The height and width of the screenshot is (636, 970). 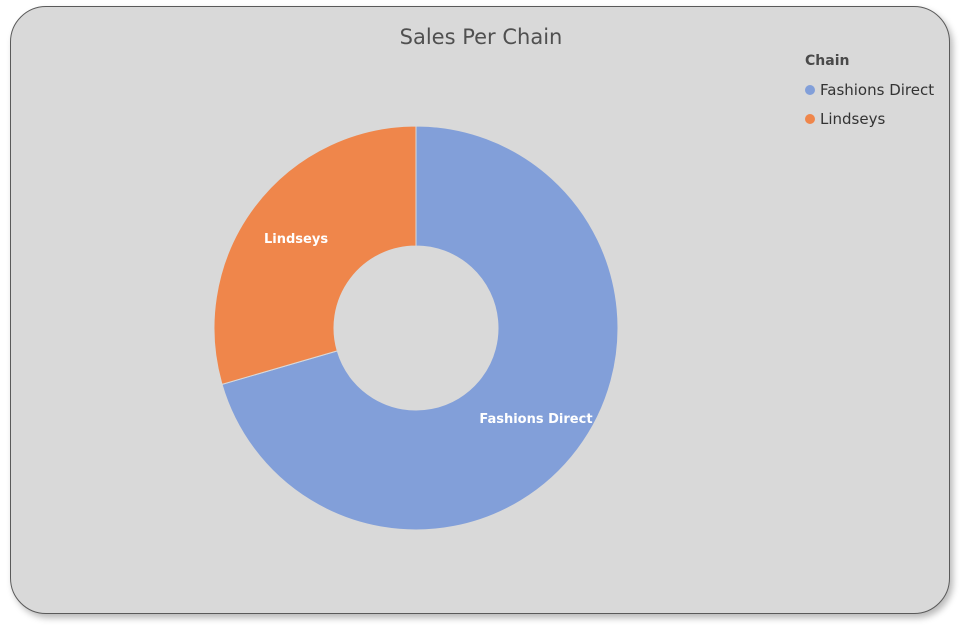 I want to click on slice-label-lindseys: Lindseys, so click(x=296, y=239).